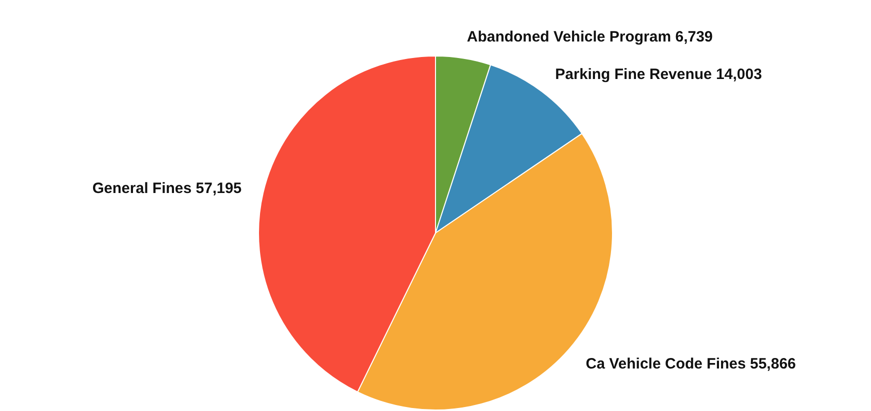 The width and height of the screenshot is (871, 411). Describe the element at coordinates (691, 363) in the screenshot. I see `slice-label: Ca Vehicle Code Fines 55,866` at that location.